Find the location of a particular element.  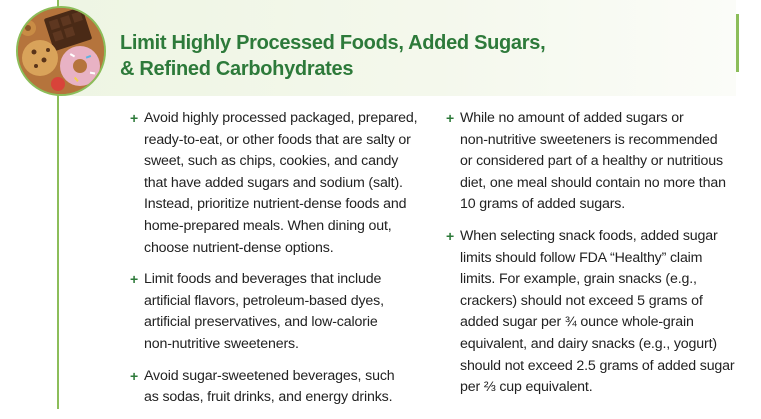

text-line: added sugar per ¾ ounce whole-grain is located at coordinates (577, 322).